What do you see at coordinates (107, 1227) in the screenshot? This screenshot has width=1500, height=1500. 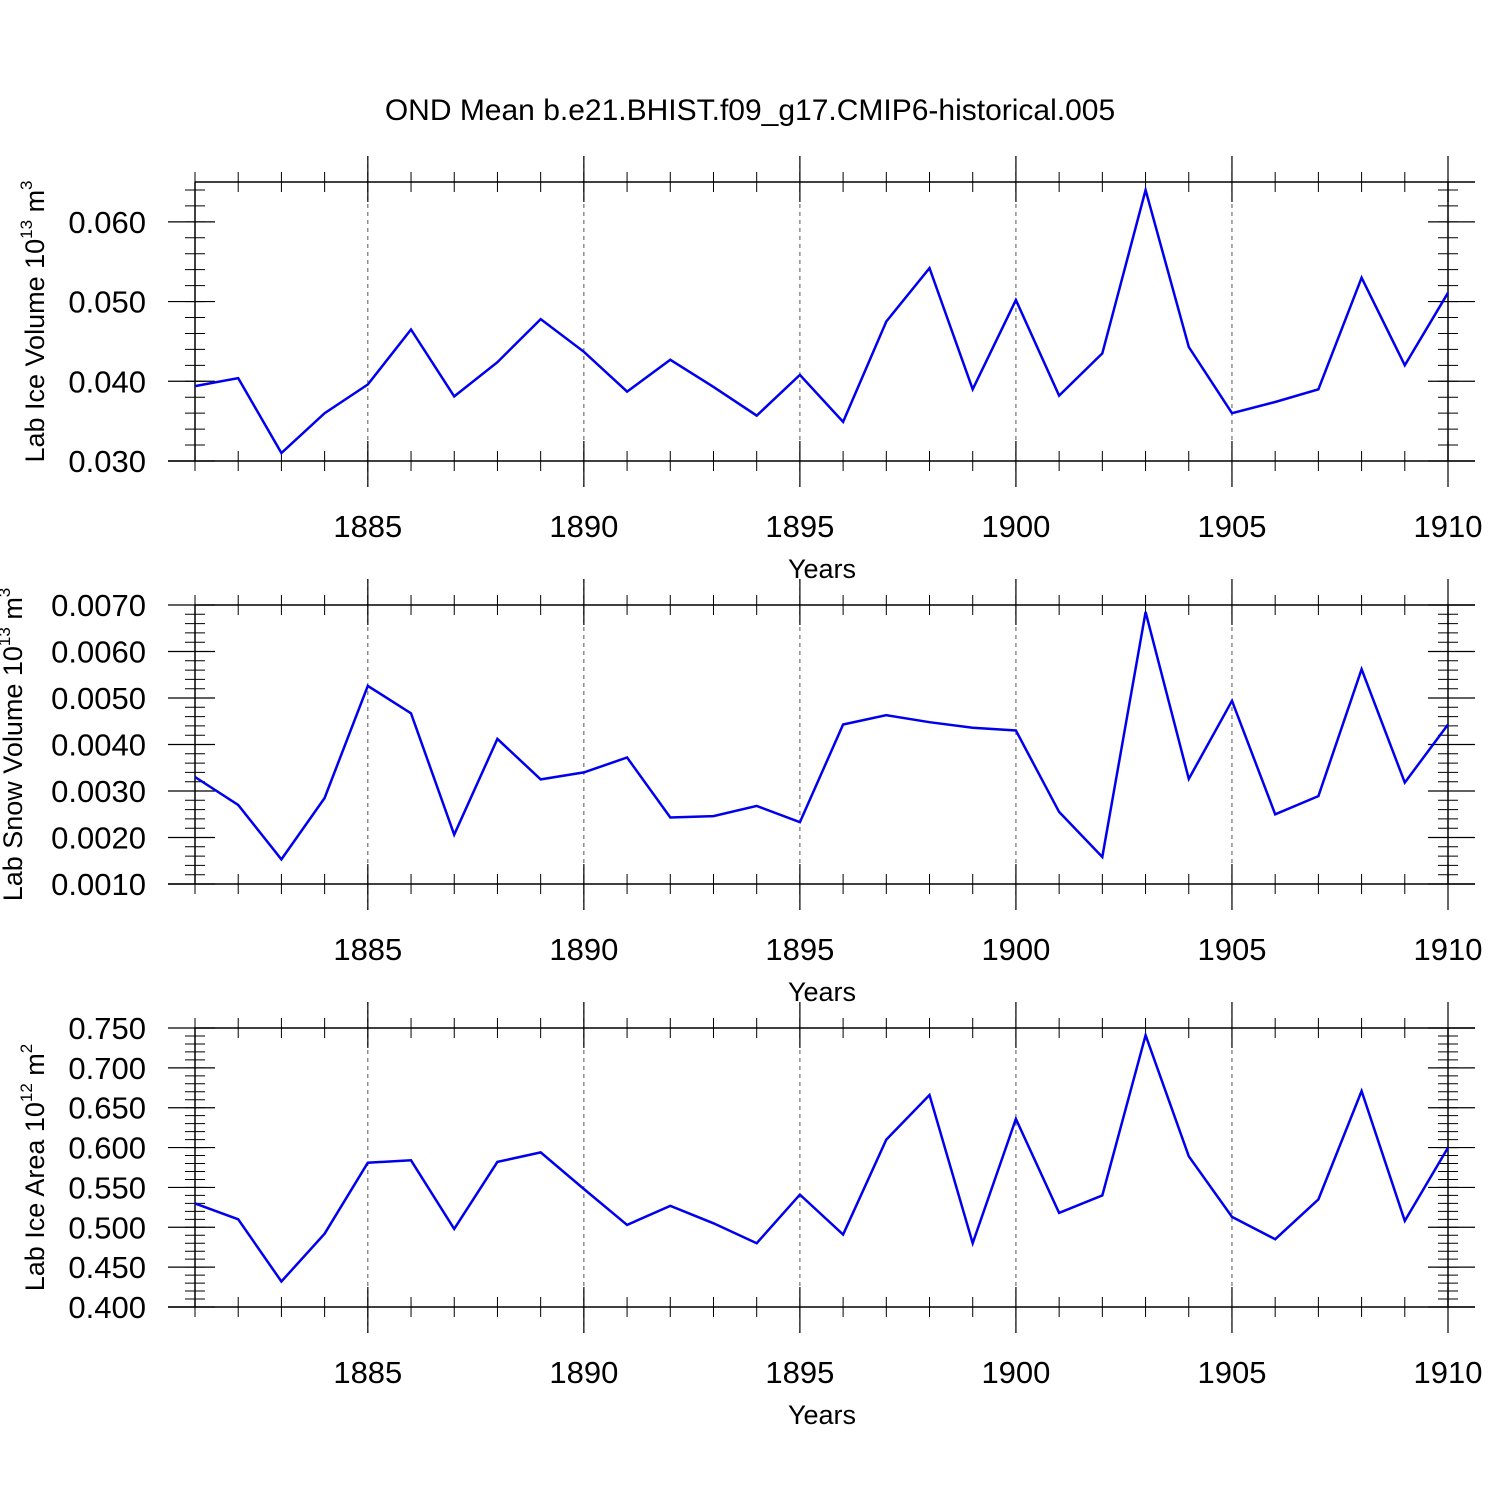 I see `y-tick-label: 0.500` at bounding box center [107, 1227].